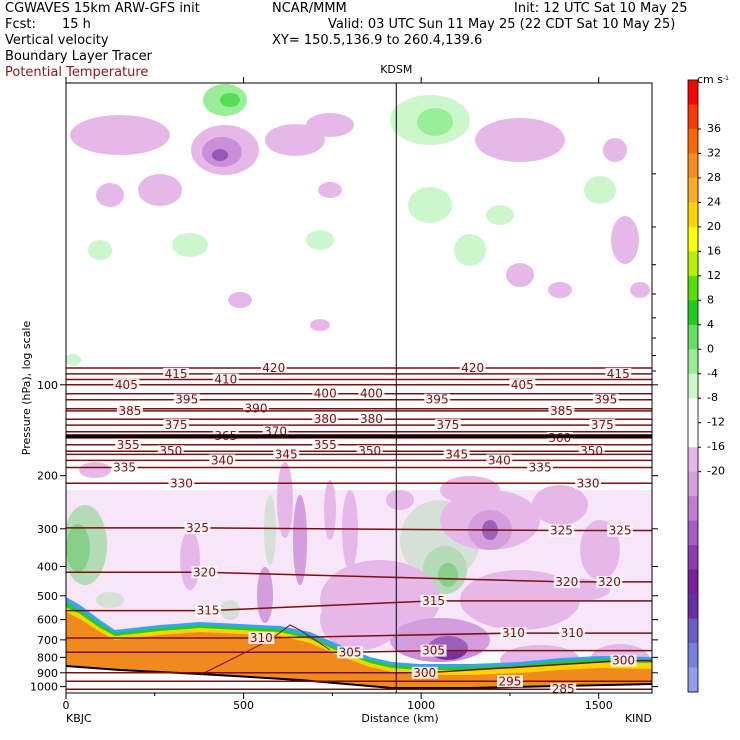  What do you see at coordinates (716, 422) in the screenshot?
I see `colorbar-label: -12` at bounding box center [716, 422].